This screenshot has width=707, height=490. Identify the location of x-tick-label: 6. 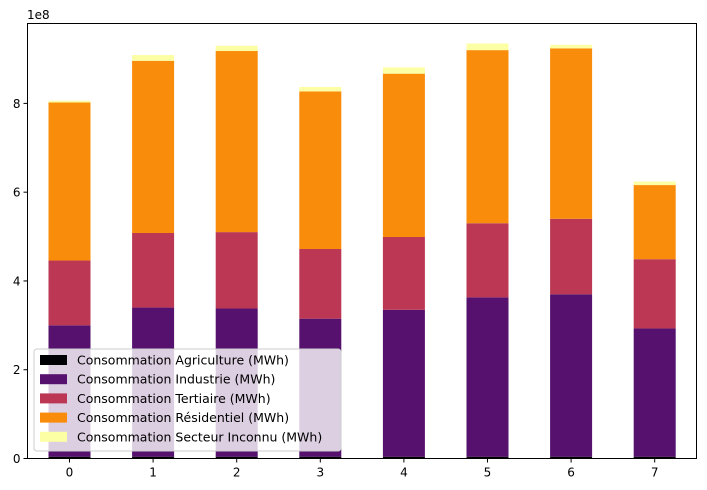
(571, 473).